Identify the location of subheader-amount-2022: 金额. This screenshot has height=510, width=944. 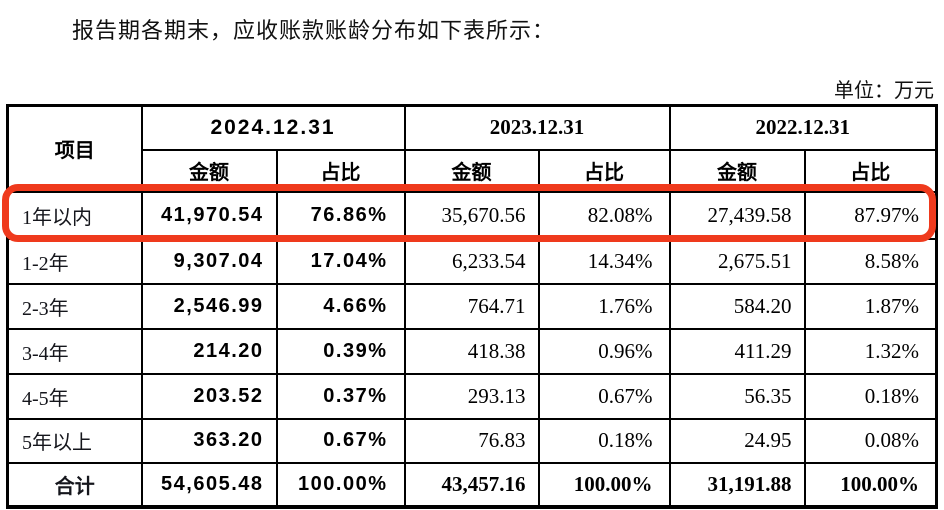
(737, 170).